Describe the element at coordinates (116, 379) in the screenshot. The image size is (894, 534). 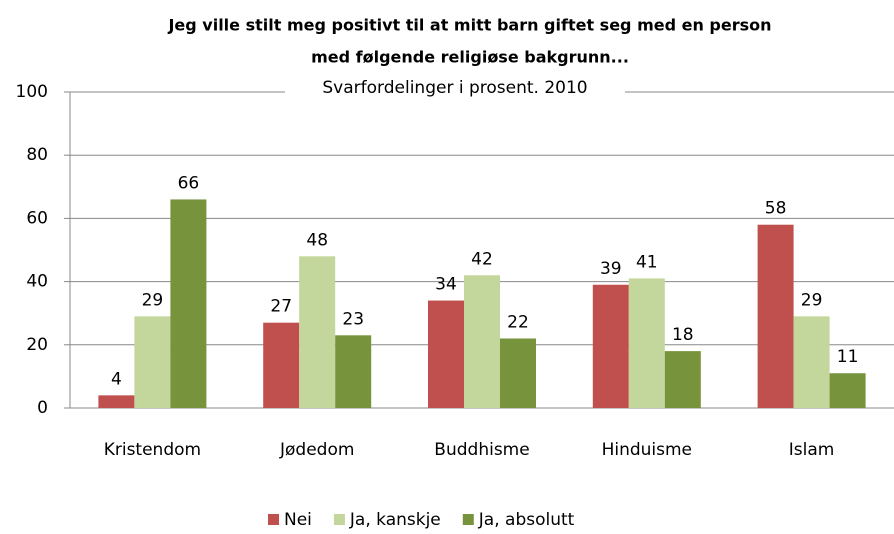
I see `value-label: 4` at that location.